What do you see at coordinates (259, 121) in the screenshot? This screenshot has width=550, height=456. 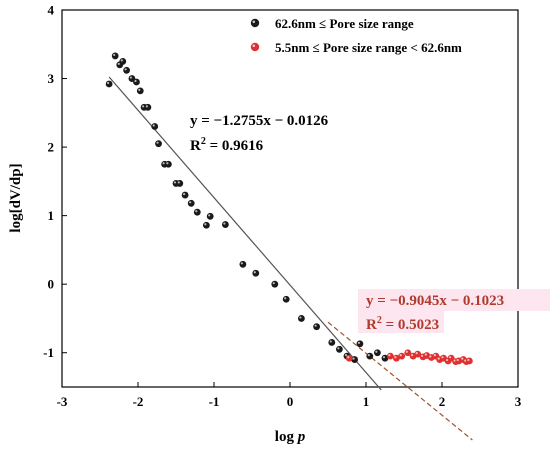 I see `fit-equation-0: y = −1.2755x − 0.0126` at bounding box center [259, 121].